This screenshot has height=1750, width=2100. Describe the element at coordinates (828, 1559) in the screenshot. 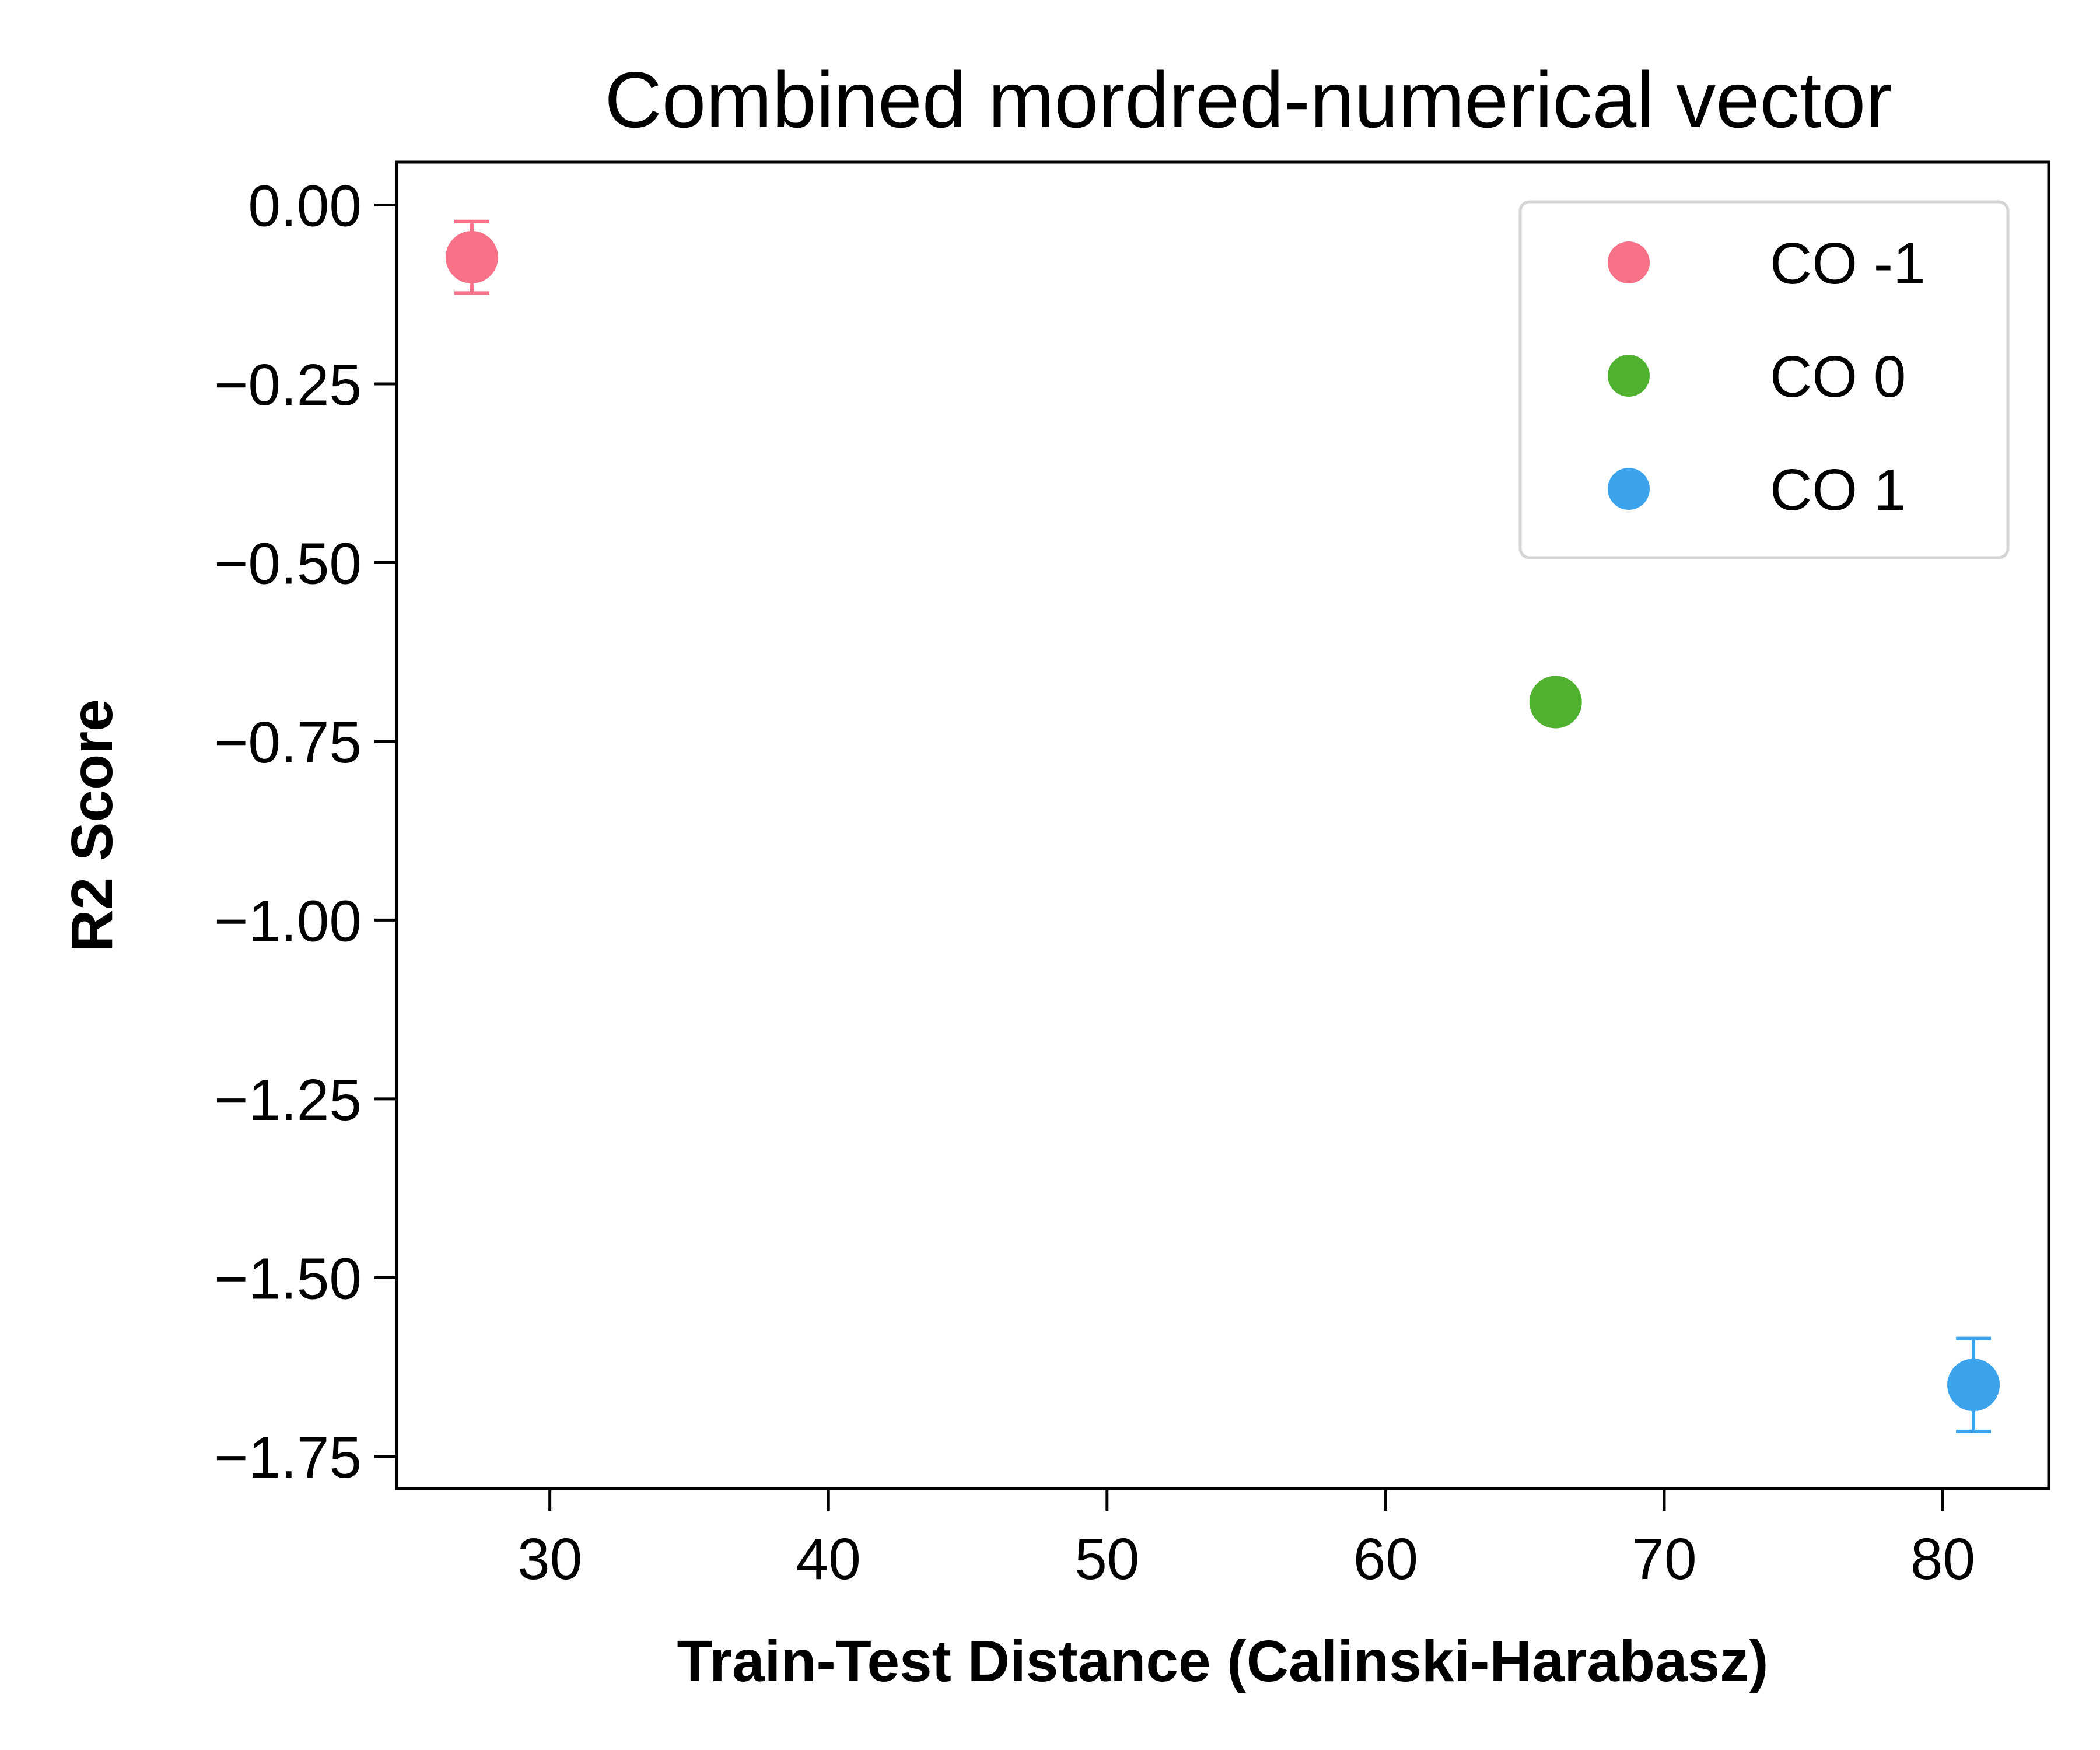

I see `x-tick-label: 40` at that location.